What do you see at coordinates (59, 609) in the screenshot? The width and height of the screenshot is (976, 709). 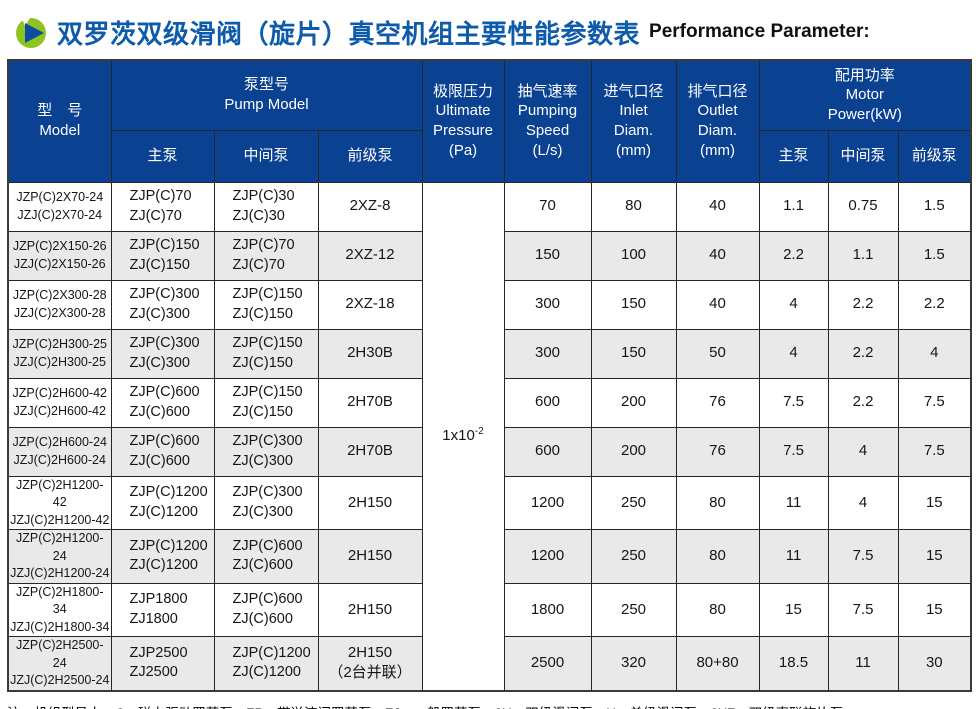 I see `model-cell: JZP(C)2H1800-34 JZJ(C)2H1800-34` at bounding box center [59, 609].